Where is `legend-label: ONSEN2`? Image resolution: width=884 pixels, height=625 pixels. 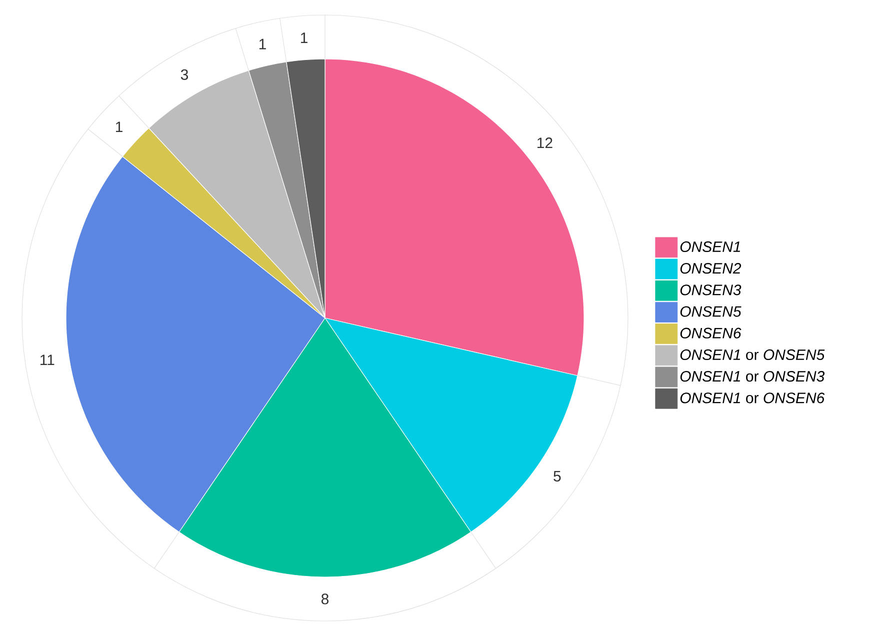
legend-label: ONSEN2 is located at coordinates (711, 268).